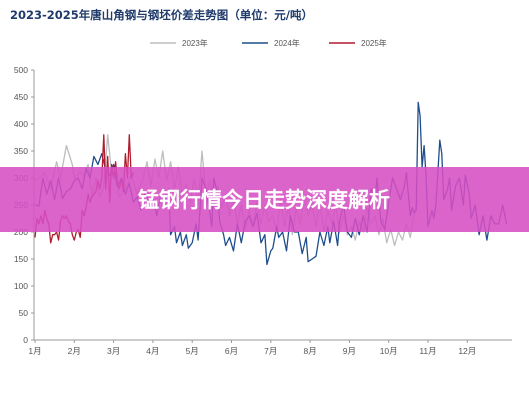  Describe the element at coordinates (21, 286) in the screenshot. I see `y-tick-label: 100` at that location.